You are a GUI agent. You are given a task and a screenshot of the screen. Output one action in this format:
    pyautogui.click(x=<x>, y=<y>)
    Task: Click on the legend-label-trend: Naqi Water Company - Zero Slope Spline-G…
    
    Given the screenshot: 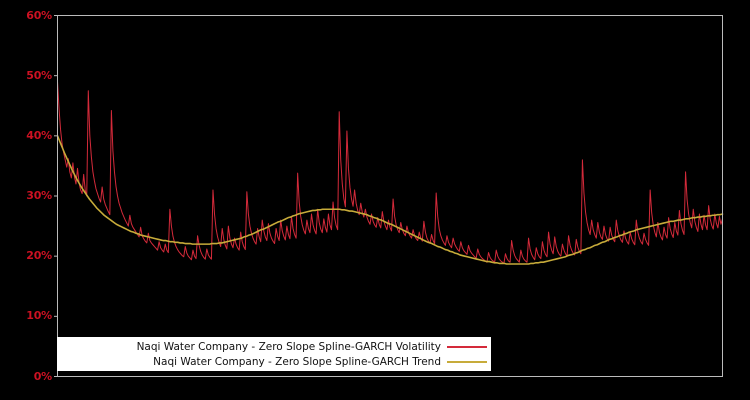 What is the action you would take?
    pyautogui.click(x=297, y=361)
    